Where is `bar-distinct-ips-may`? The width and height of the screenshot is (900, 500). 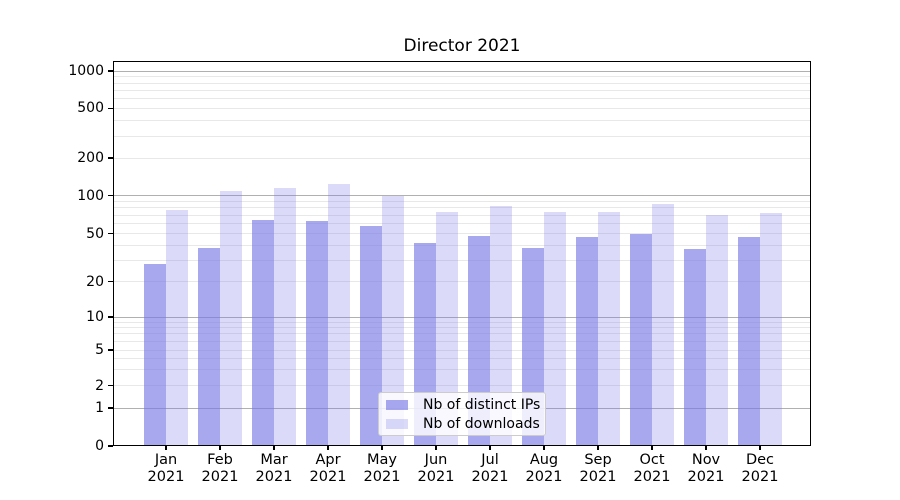
bar-distinct-ips-may is located at coordinates (371, 336).